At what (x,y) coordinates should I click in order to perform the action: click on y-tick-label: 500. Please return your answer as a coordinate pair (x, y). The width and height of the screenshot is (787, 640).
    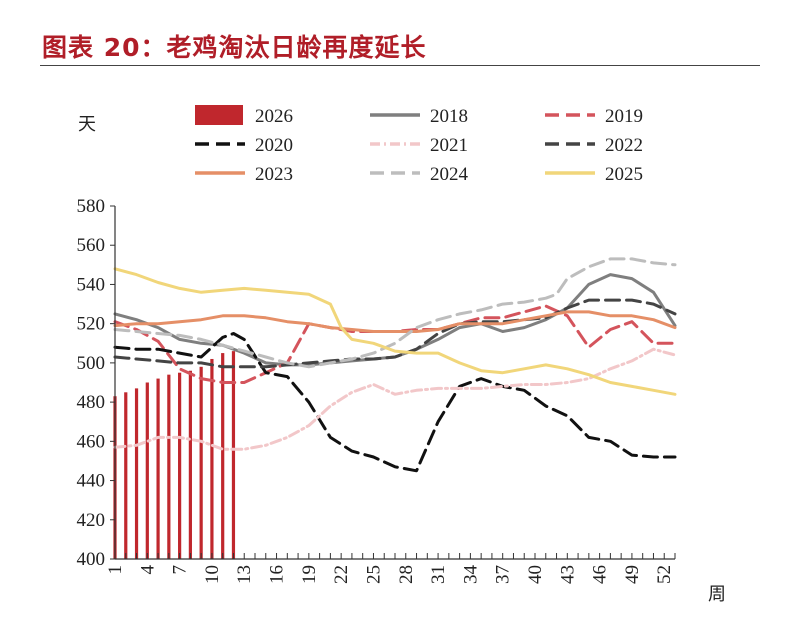
    Looking at the image, I should click on (91, 363).